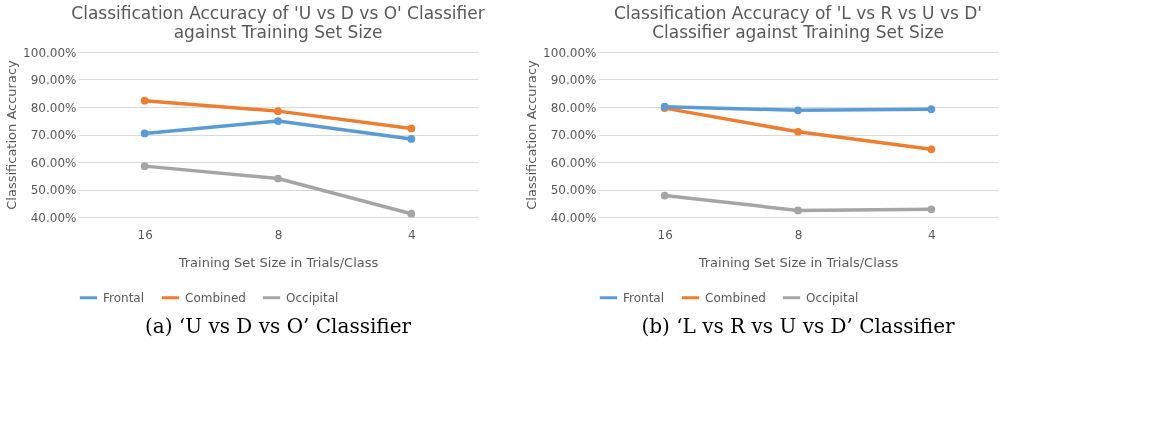 The width and height of the screenshot is (1157, 421). I want to click on text: (b) ‘L vs R vs U vs D’ Classifier, so click(798, 326).